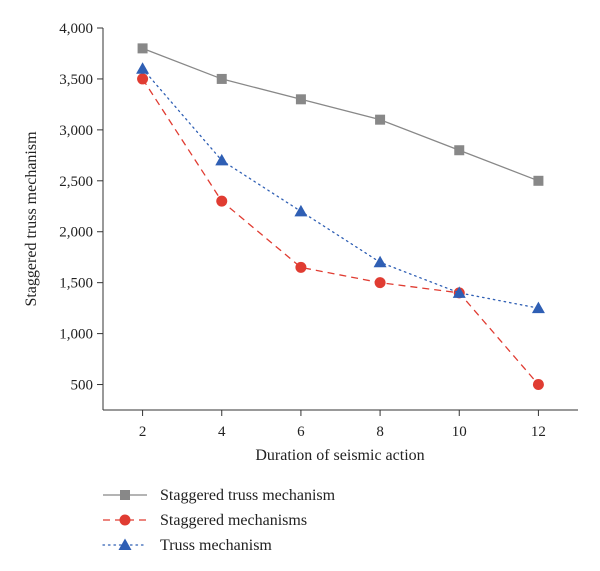 The height and width of the screenshot is (571, 600). Describe the element at coordinates (301, 432) in the screenshot. I see `x-tick-label: 6` at that location.